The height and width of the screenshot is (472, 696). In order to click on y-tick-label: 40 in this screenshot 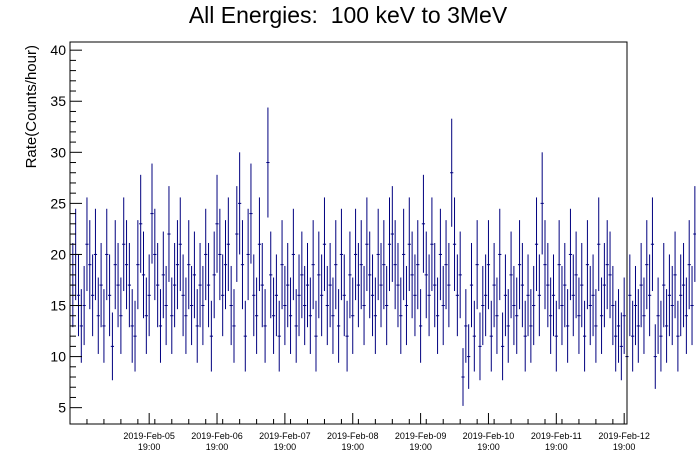, I will do `click(58, 50)`.